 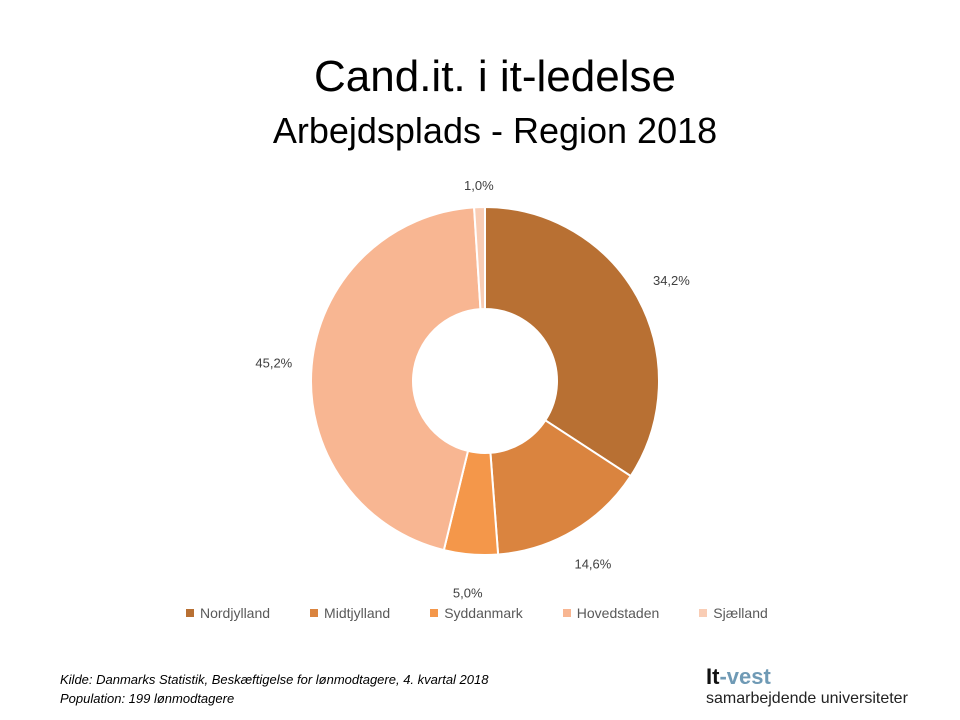 What do you see at coordinates (671, 280) in the screenshot?
I see `data-label: 34,2%` at bounding box center [671, 280].